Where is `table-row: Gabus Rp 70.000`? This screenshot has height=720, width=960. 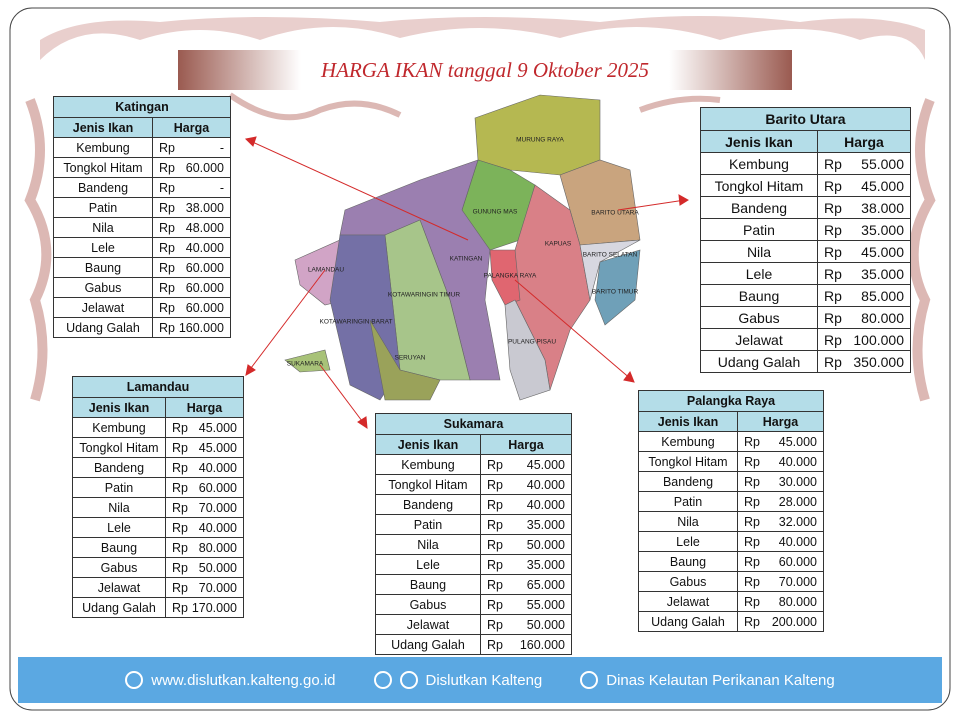
table-row: Gabus Rp 70.000 is located at coordinates (731, 581).